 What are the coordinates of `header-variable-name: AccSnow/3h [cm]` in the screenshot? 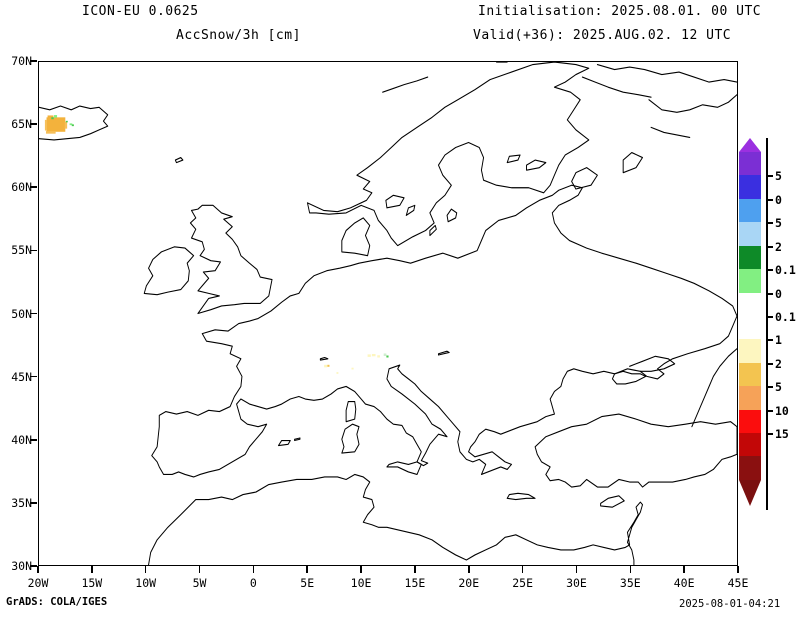 It's located at (238, 35).